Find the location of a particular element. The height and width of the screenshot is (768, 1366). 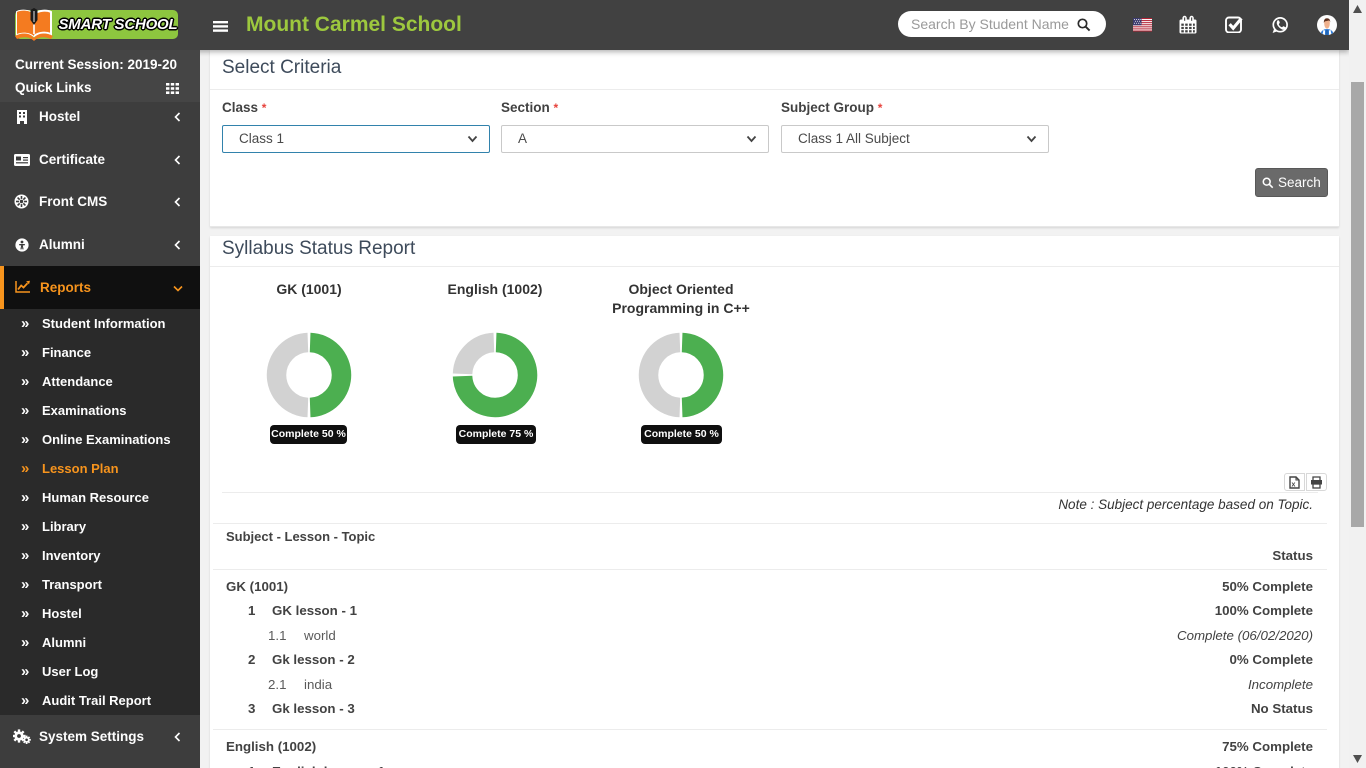

svg-text: x is located at coordinates (1294, 485).